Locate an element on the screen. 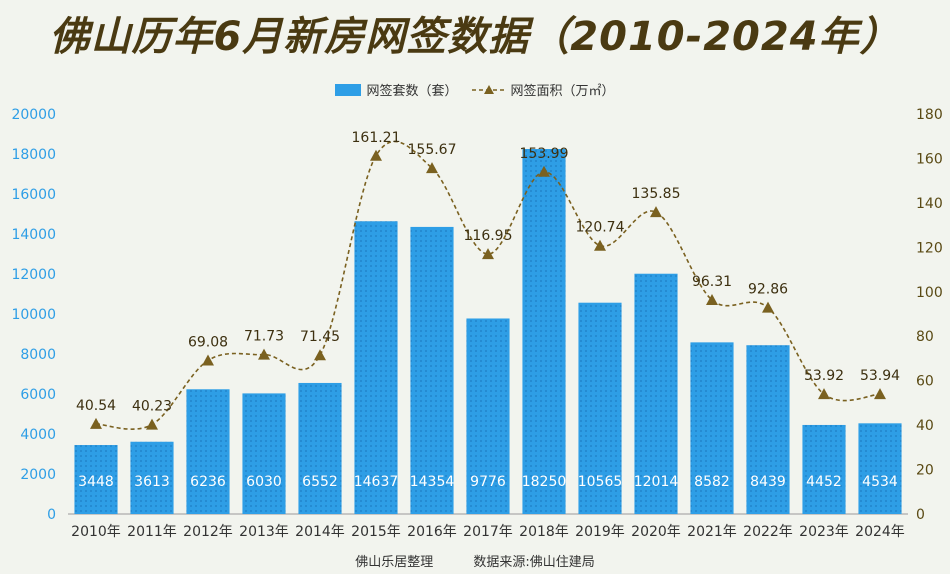 This screenshot has width=950, height=574. line-value-label: 40.54 is located at coordinates (96, 406).